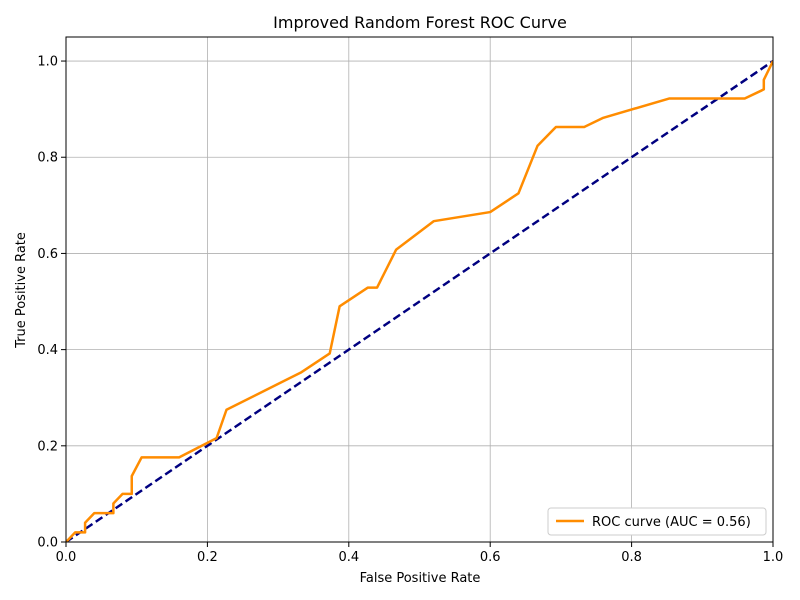  What do you see at coordinates (420, 578) in the screenshot?
I see `x-axis-label: False Positive Rate` at bounding box center [420, 578].